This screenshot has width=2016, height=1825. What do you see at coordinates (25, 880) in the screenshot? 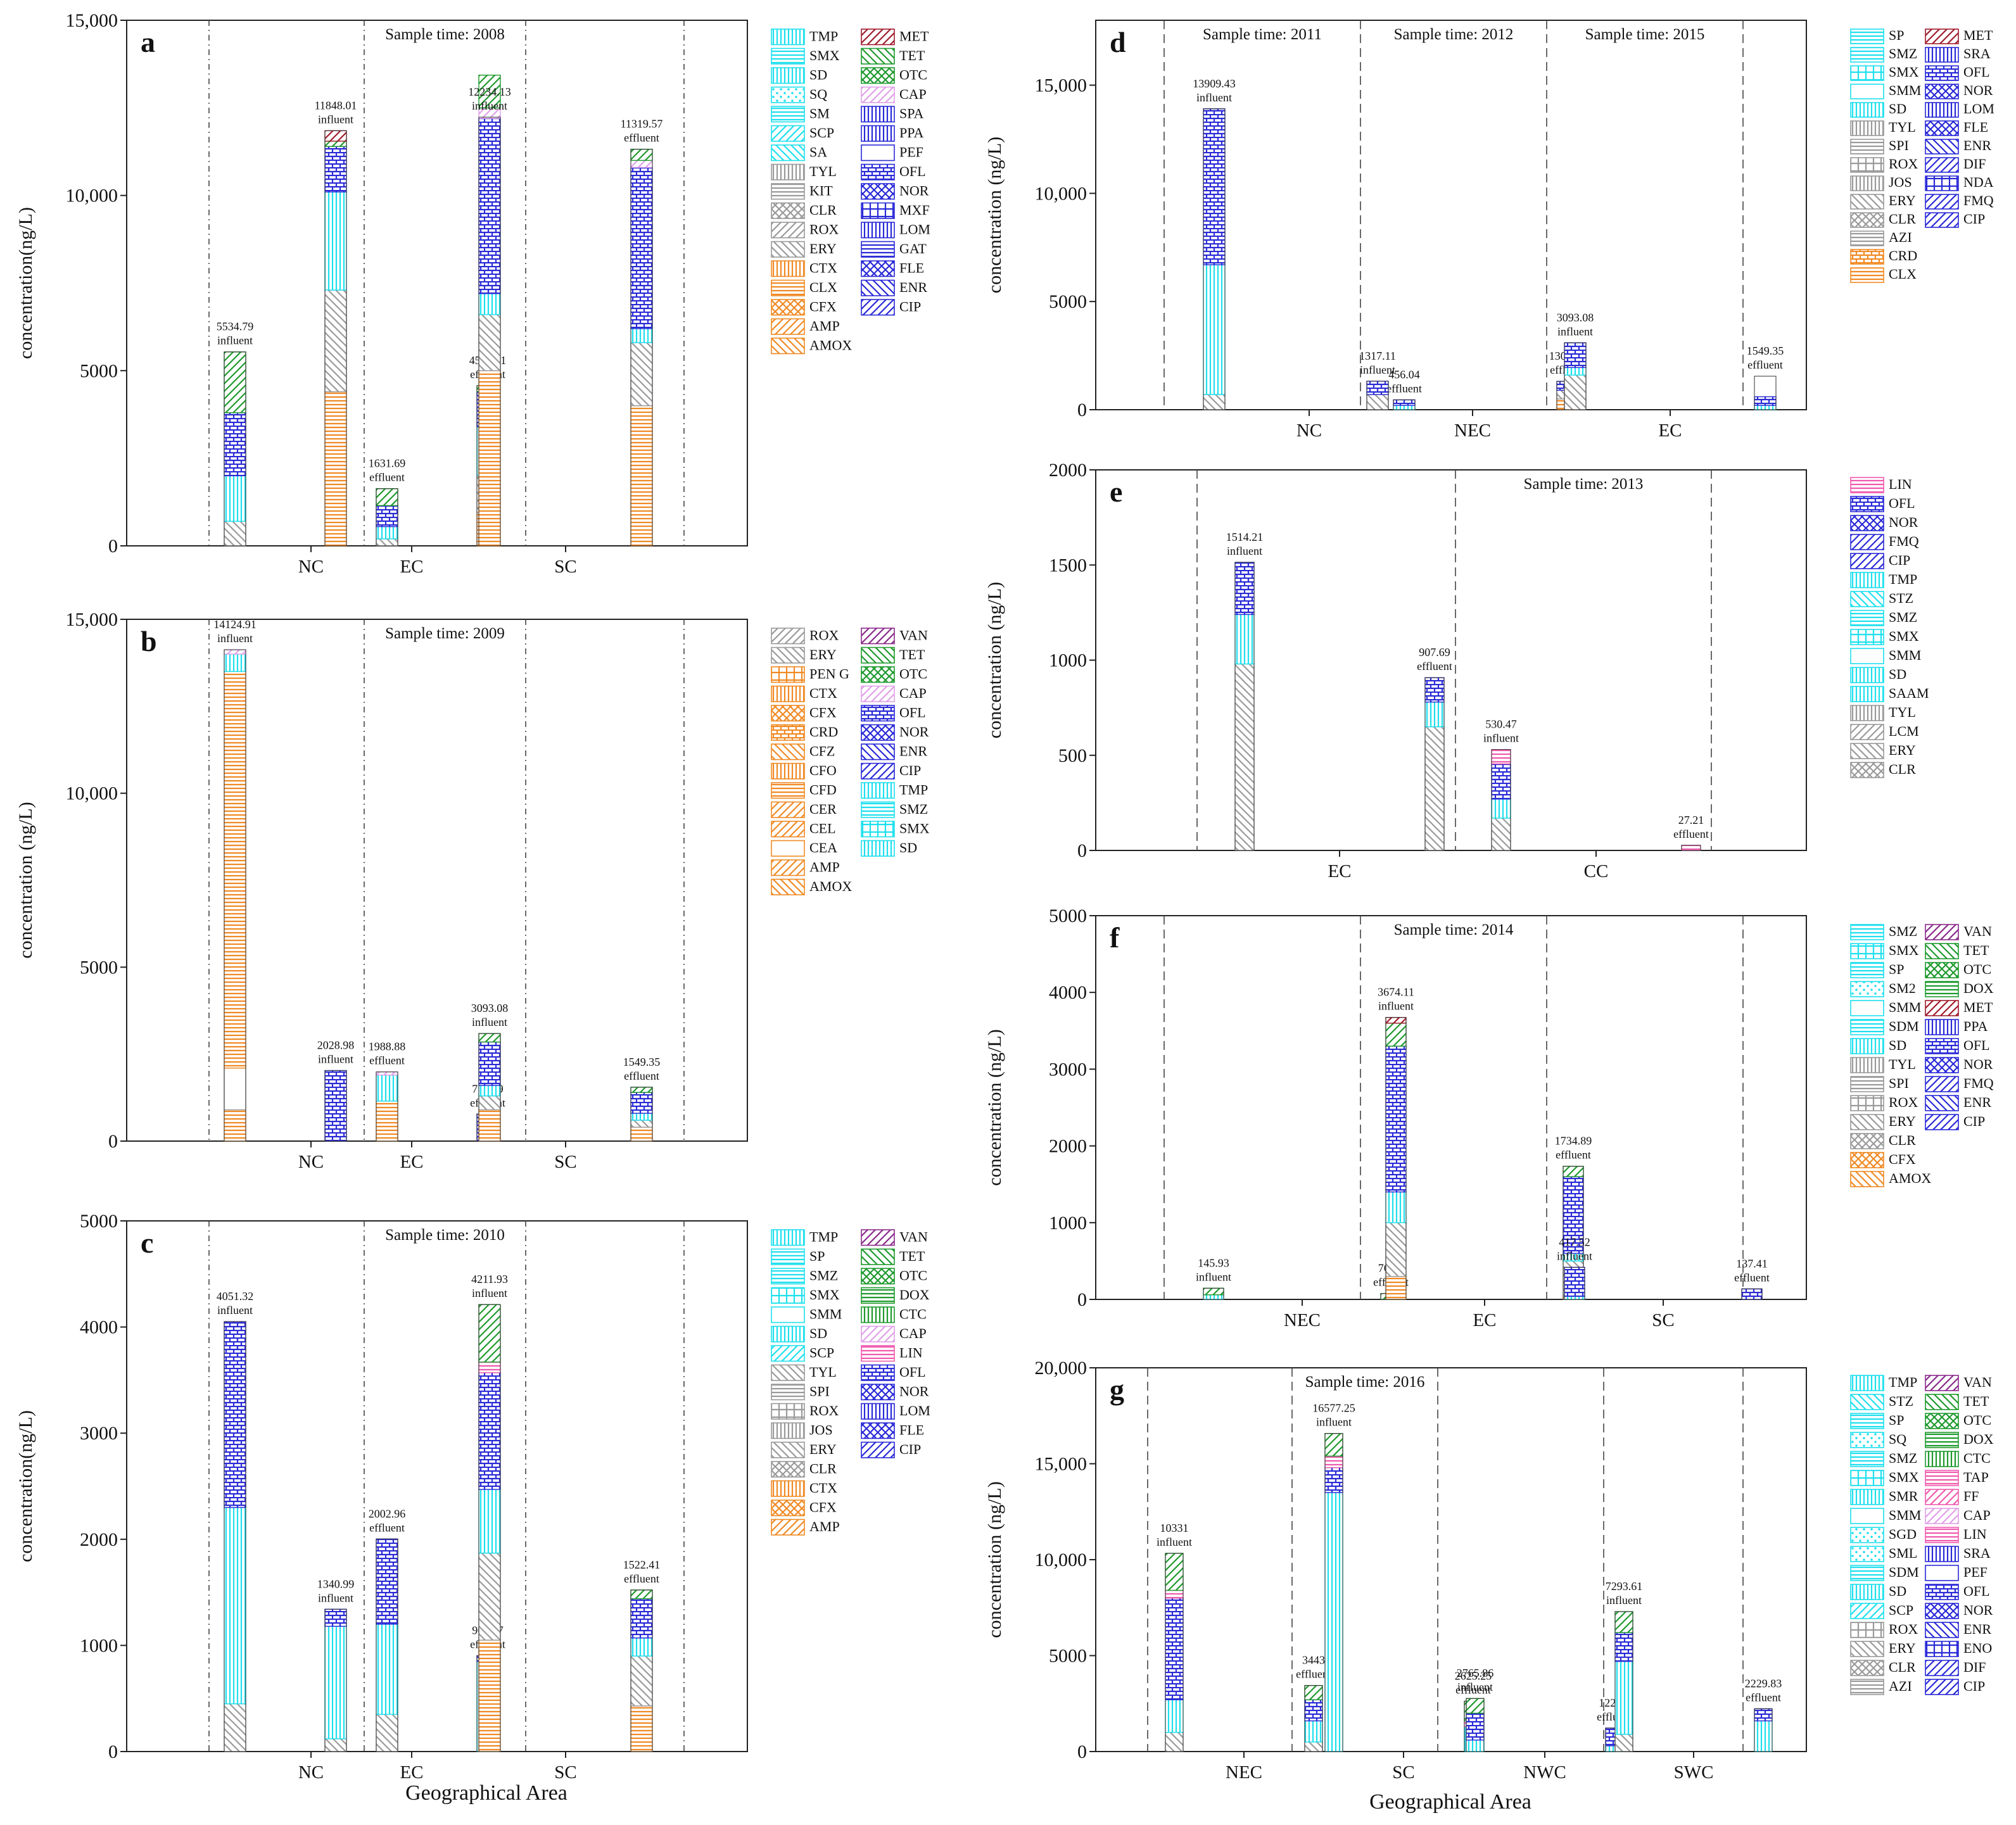
I see `y-axis-label: concentration (ng/L)` at bounding box center [25, 880].